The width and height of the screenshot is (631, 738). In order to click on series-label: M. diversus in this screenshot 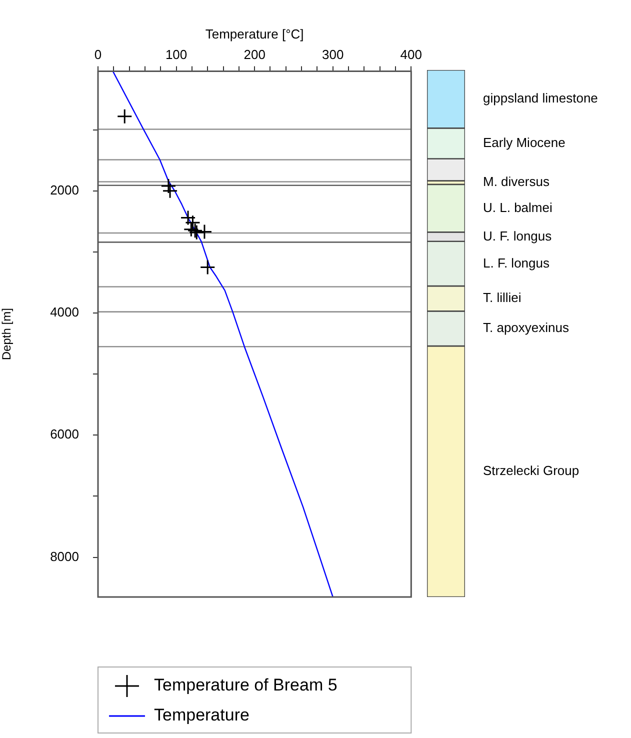, I will do `click(516, 182)`.